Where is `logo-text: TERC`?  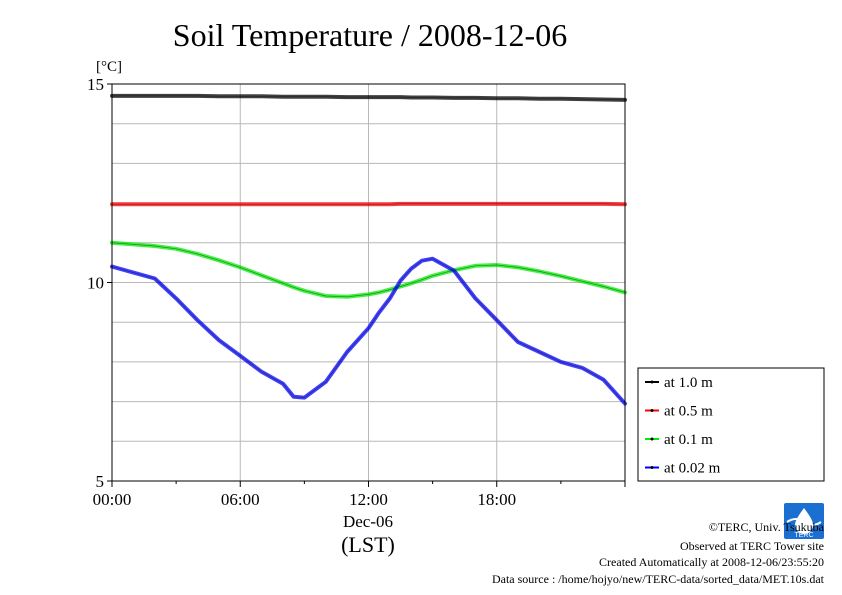 logo-text: TERC is located at coordinates (803, 535).